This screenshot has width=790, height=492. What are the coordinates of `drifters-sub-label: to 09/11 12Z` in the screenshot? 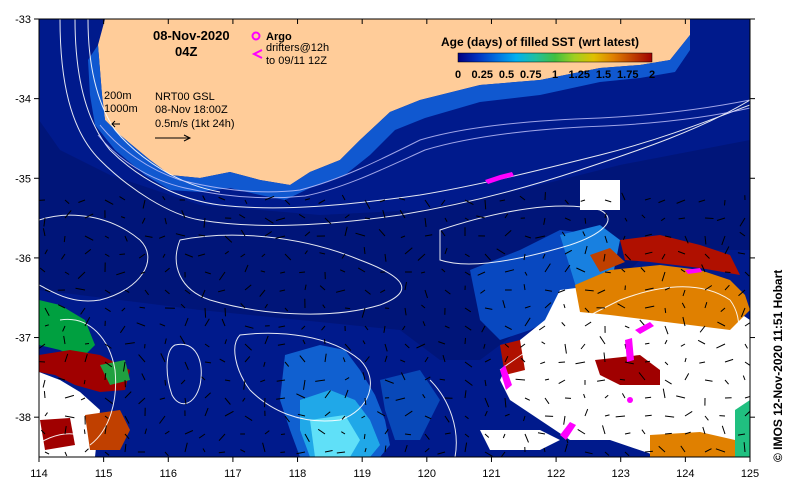 It's located at (296, 61).